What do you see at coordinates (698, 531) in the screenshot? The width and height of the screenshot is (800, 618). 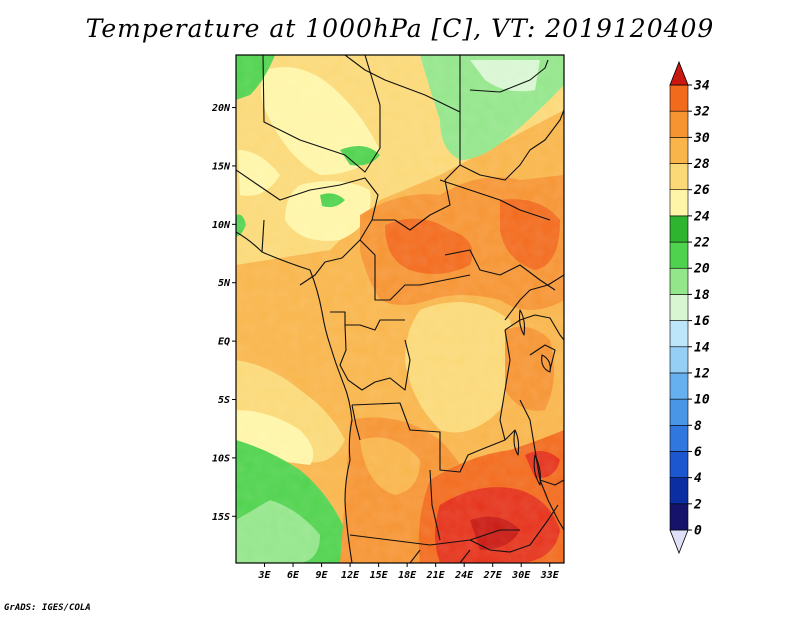 I see `colorbar-label: 0` at bounding box center [698, 531].